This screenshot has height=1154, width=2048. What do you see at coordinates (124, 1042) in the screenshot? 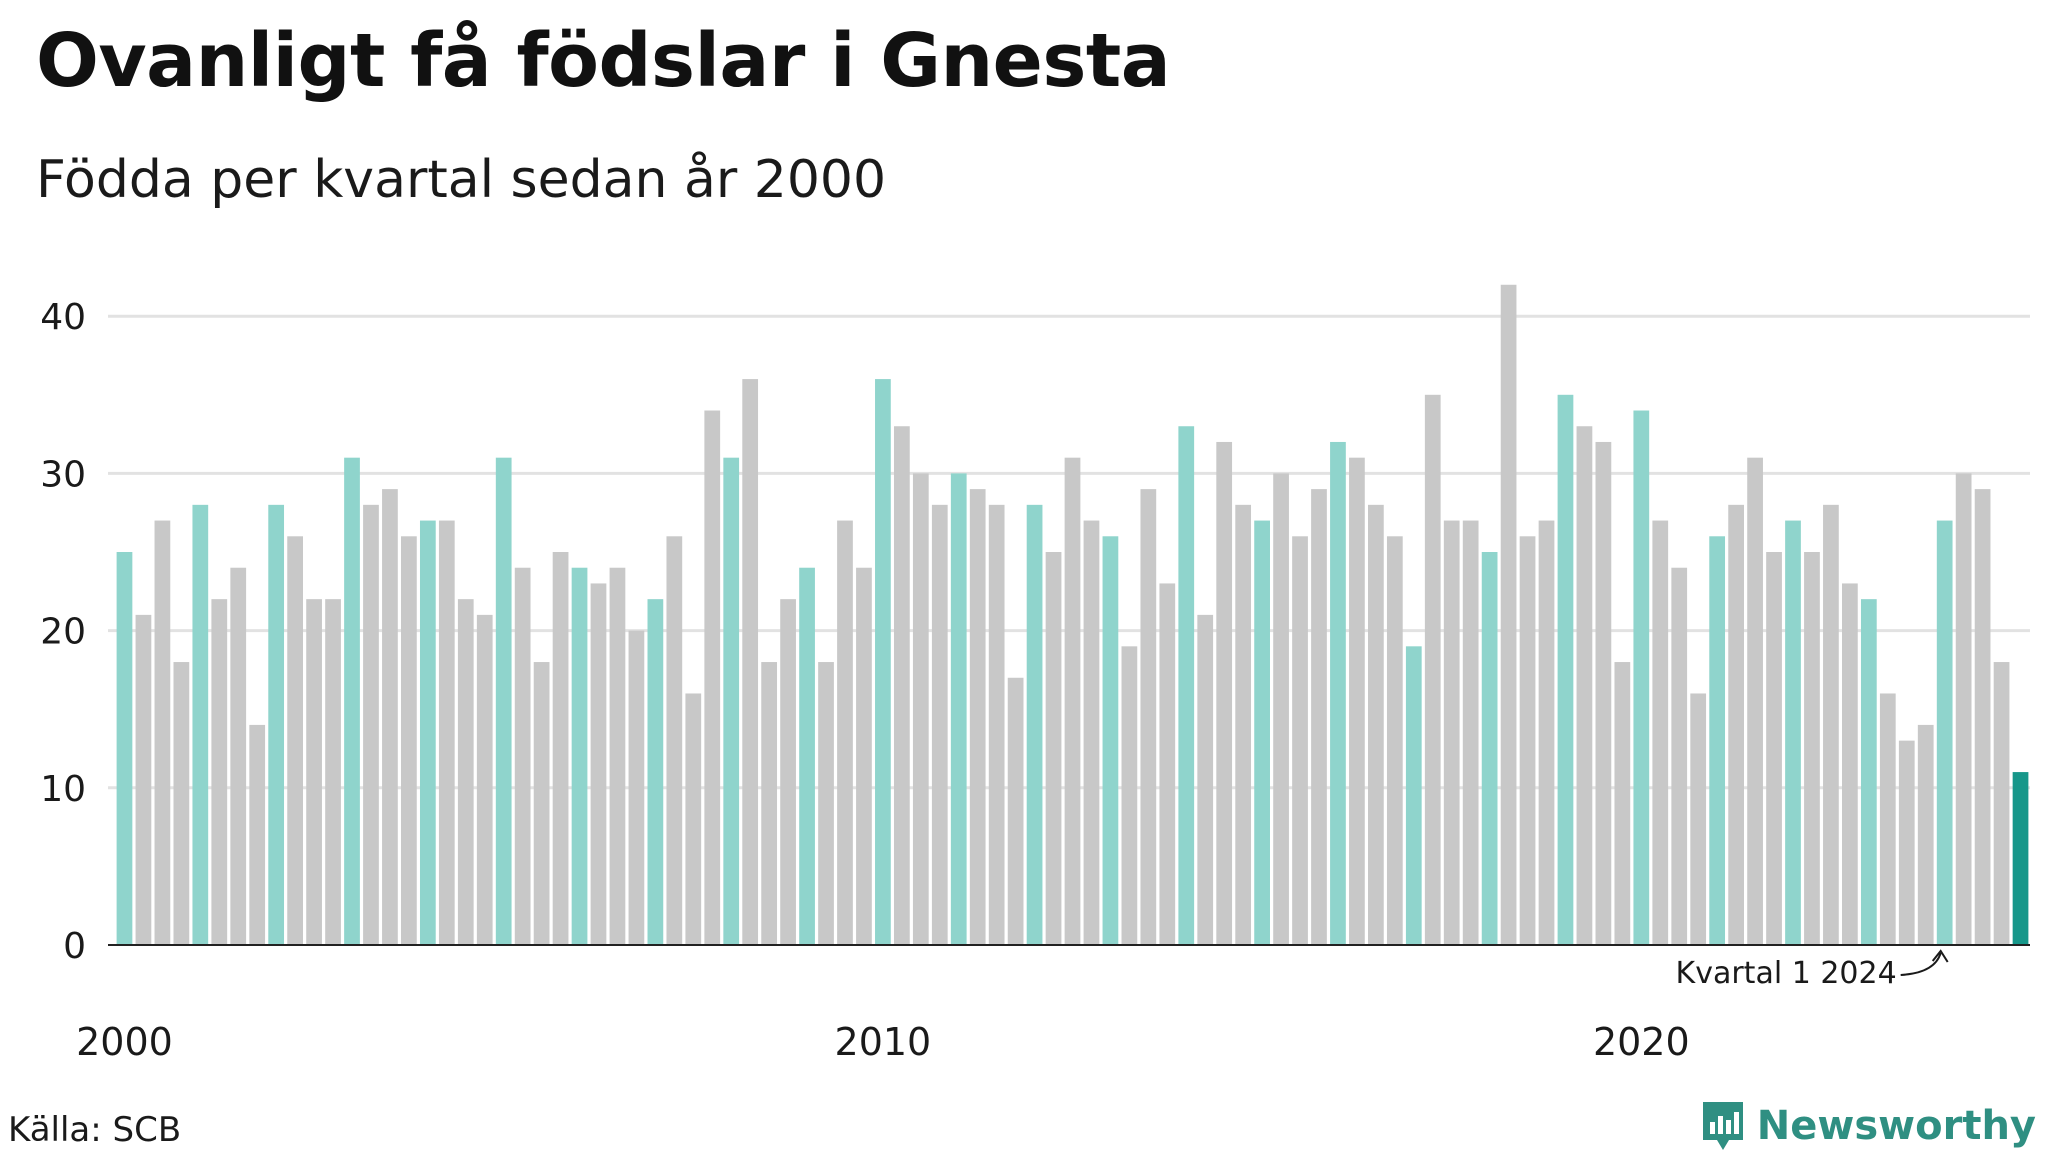
I see `x-tick-label: 2000` at bounding box center [124, 1042].